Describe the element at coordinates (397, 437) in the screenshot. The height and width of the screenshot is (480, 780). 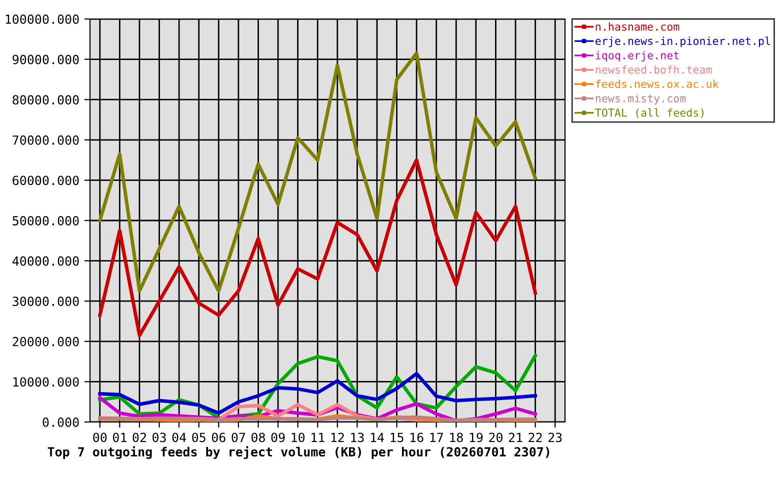
I see `x-tick-label: 15` at that location.